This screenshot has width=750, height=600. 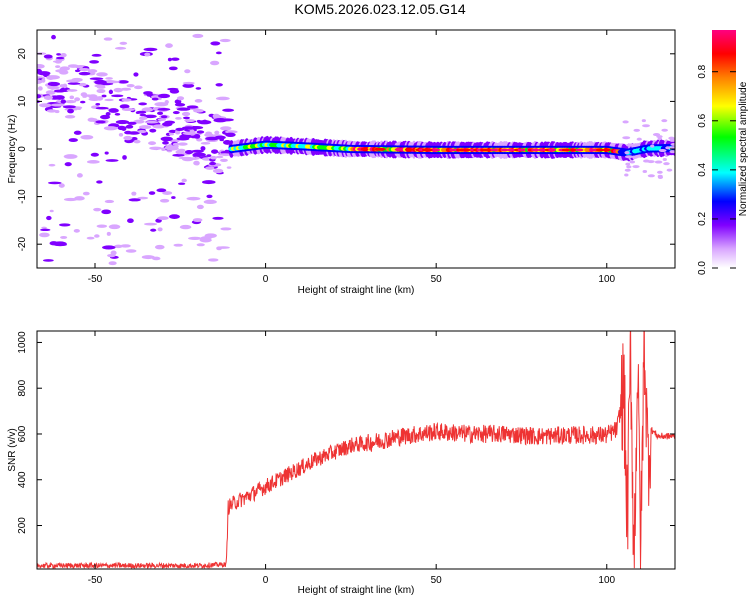 What do you see at coordinates (22, 196) in the screenshot?
I see `spectrogram-y-tick-label: -10` at bounding box center [22, 196].